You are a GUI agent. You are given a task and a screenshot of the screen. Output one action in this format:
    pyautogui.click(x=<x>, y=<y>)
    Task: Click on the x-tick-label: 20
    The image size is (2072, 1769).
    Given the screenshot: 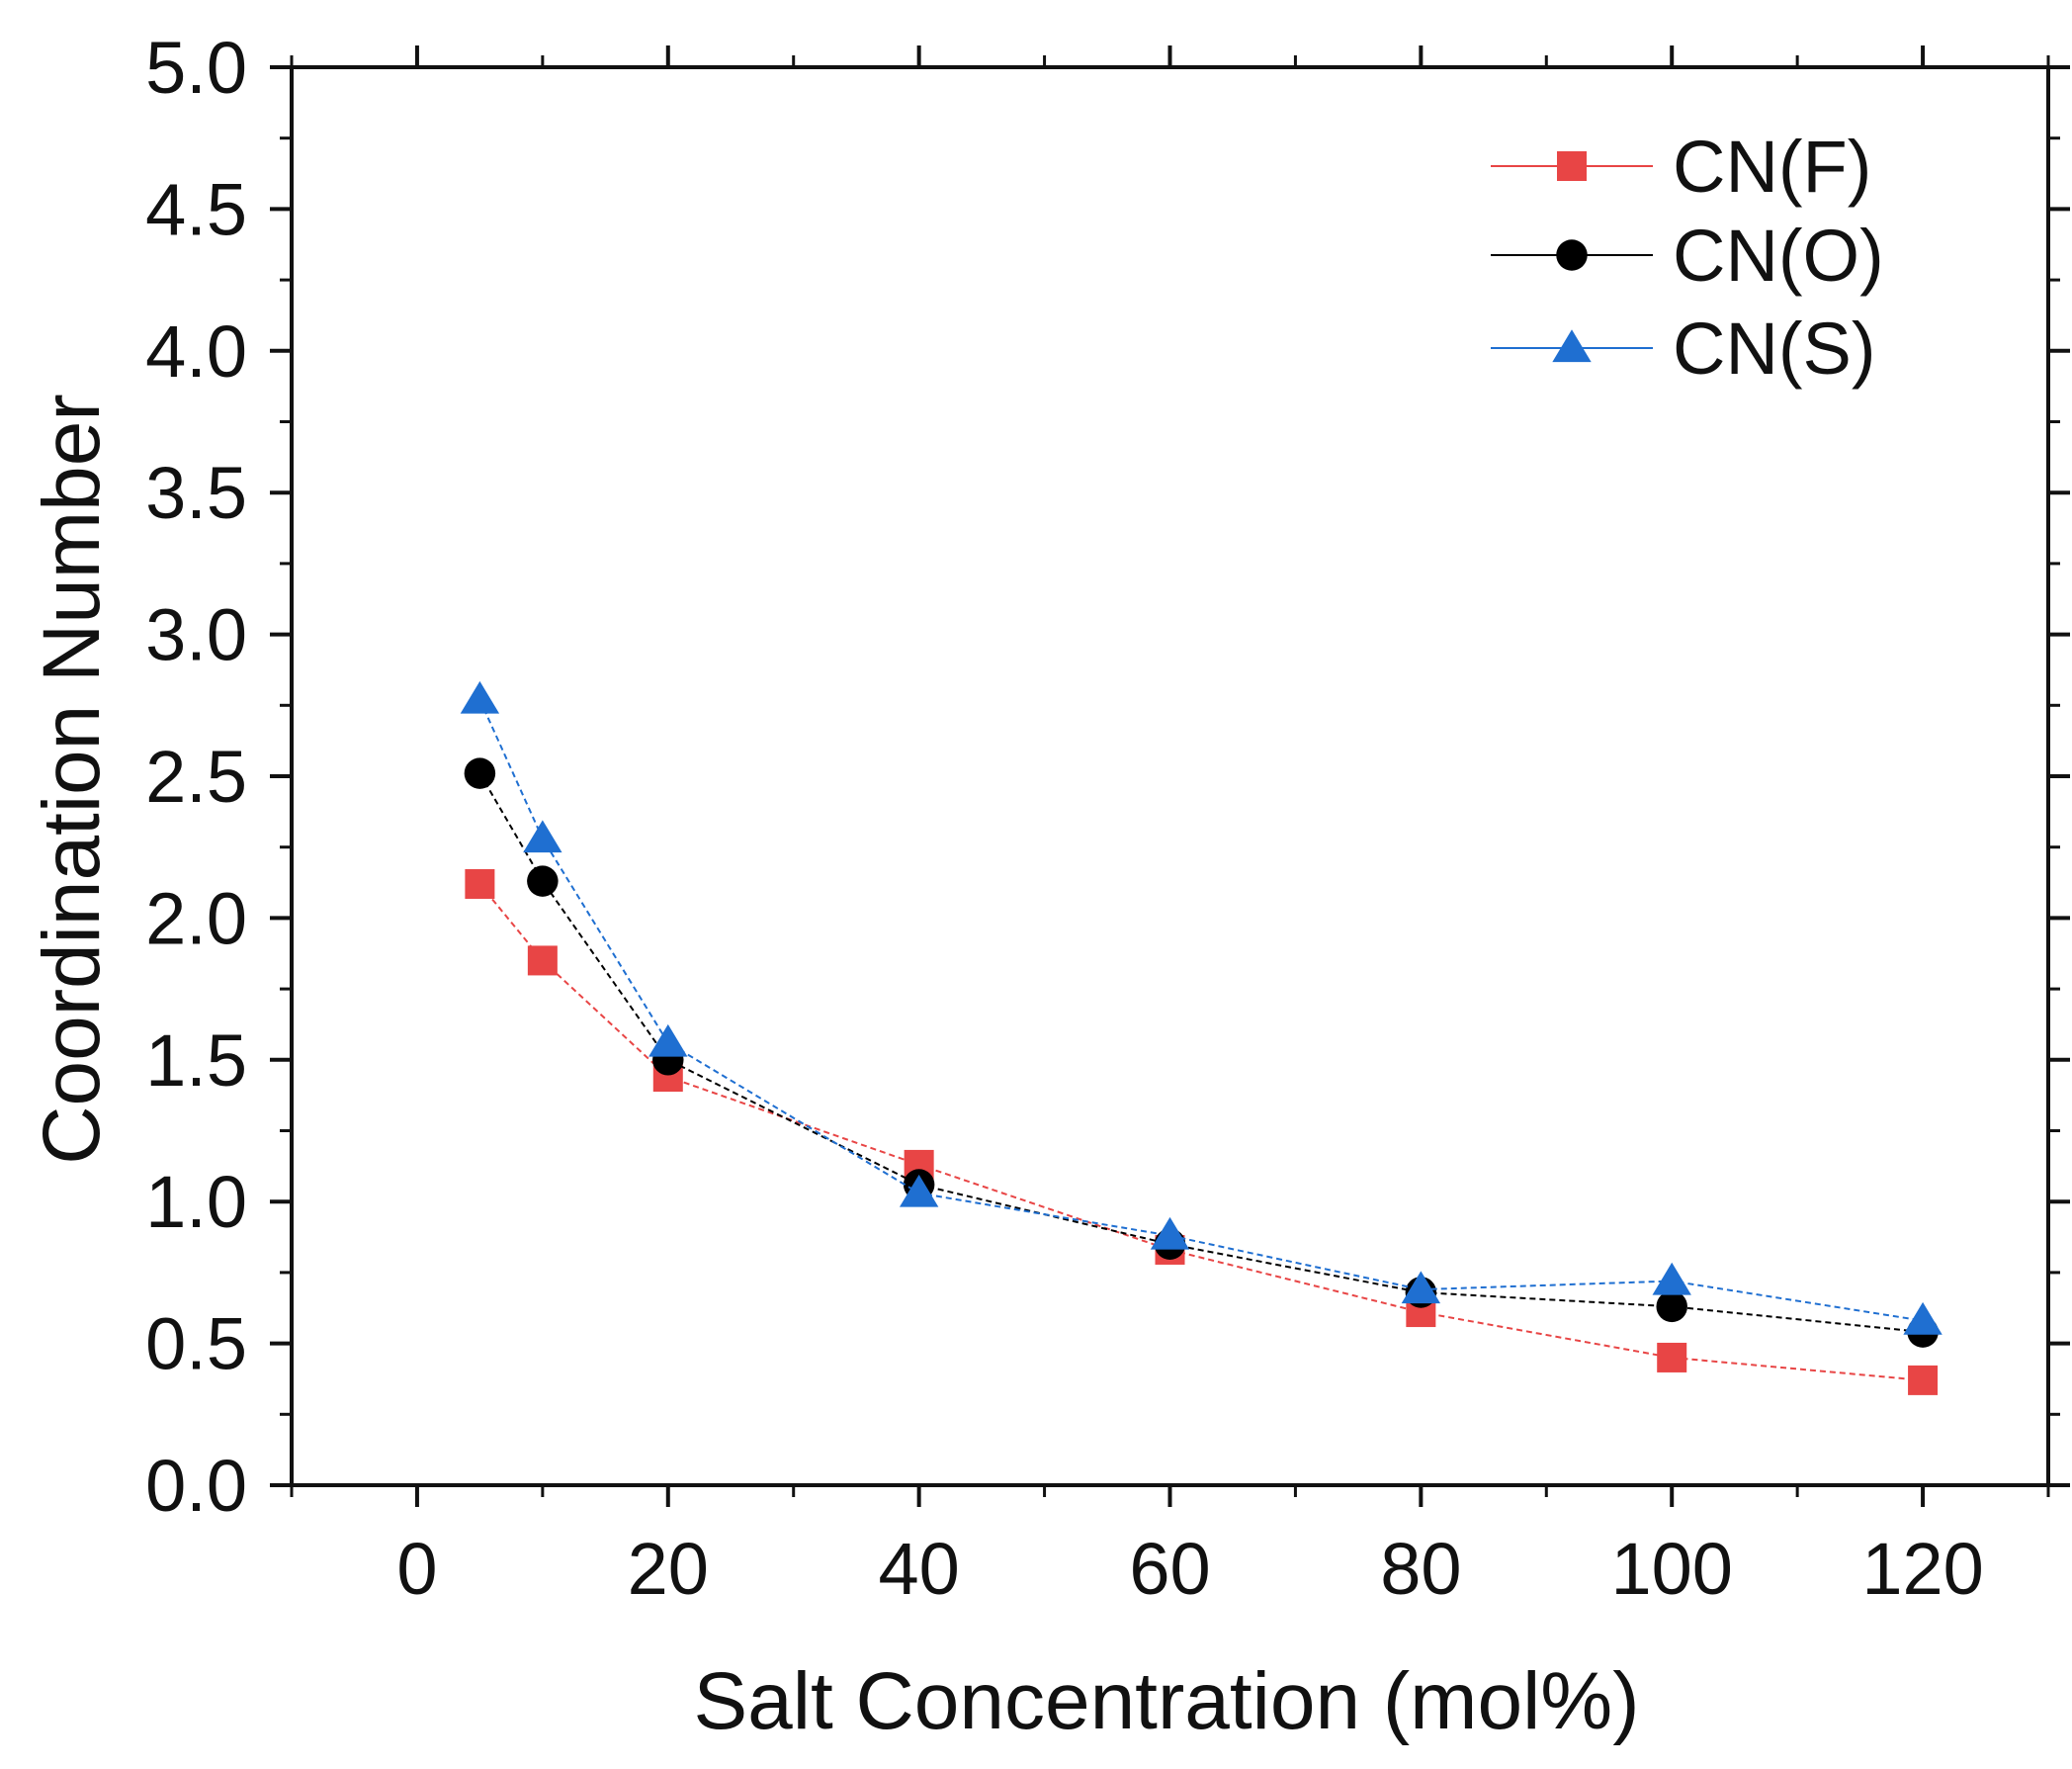 What is the action you would take?
    pyautogui.click(x=668, y=1569)
    